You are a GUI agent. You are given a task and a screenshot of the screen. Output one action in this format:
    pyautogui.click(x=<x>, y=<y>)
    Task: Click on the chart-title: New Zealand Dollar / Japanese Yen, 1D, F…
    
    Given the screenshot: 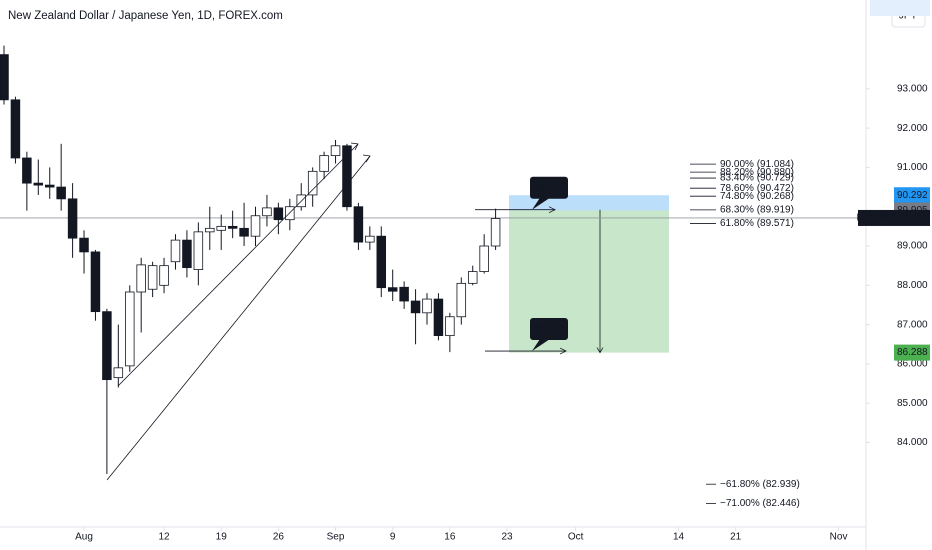 What is the action you would take?
    pyautogui.click(x=145, y=16)
    